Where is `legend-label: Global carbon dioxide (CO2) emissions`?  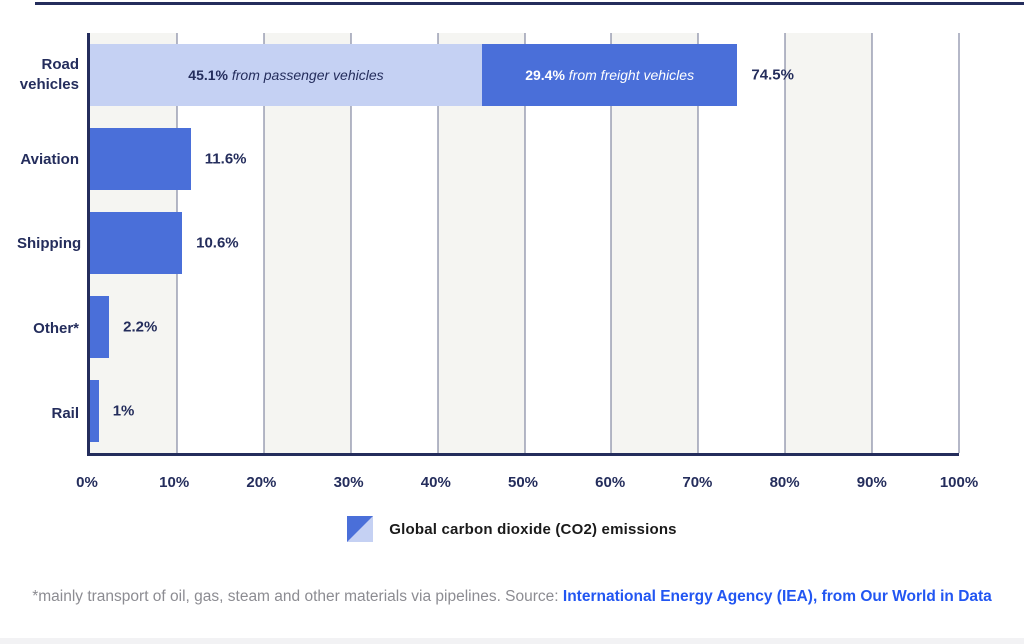 legend-label: Global carbon dioxide (CO2) emissions is located at coordinates (533, 529).